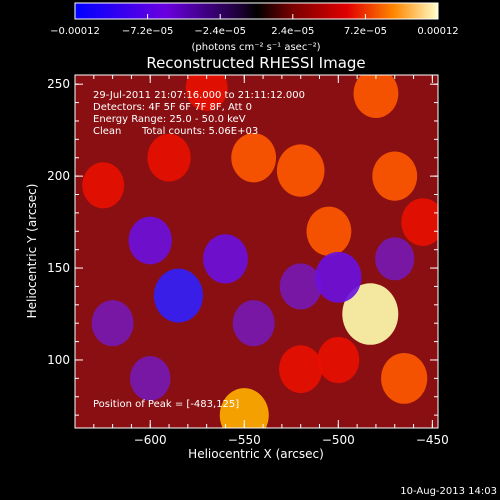 The image size is (500, 500). What do you see at coordinates (292, 31) in the screenshot?
I see `colorbar-tick-label: 2.4e−05` at bounding box center [292, 31].